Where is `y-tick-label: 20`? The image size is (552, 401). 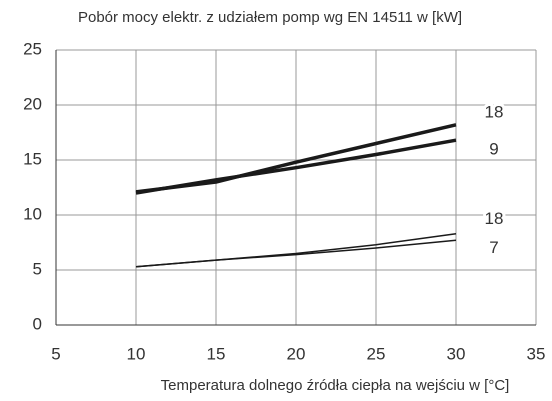 y-tick-label: 20 is located at coordinates (32, 103).